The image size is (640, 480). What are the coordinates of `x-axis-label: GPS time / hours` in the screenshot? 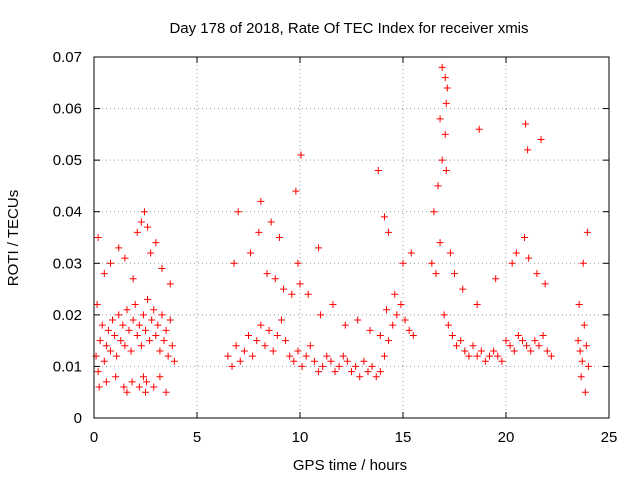 It's located at (350, 465).